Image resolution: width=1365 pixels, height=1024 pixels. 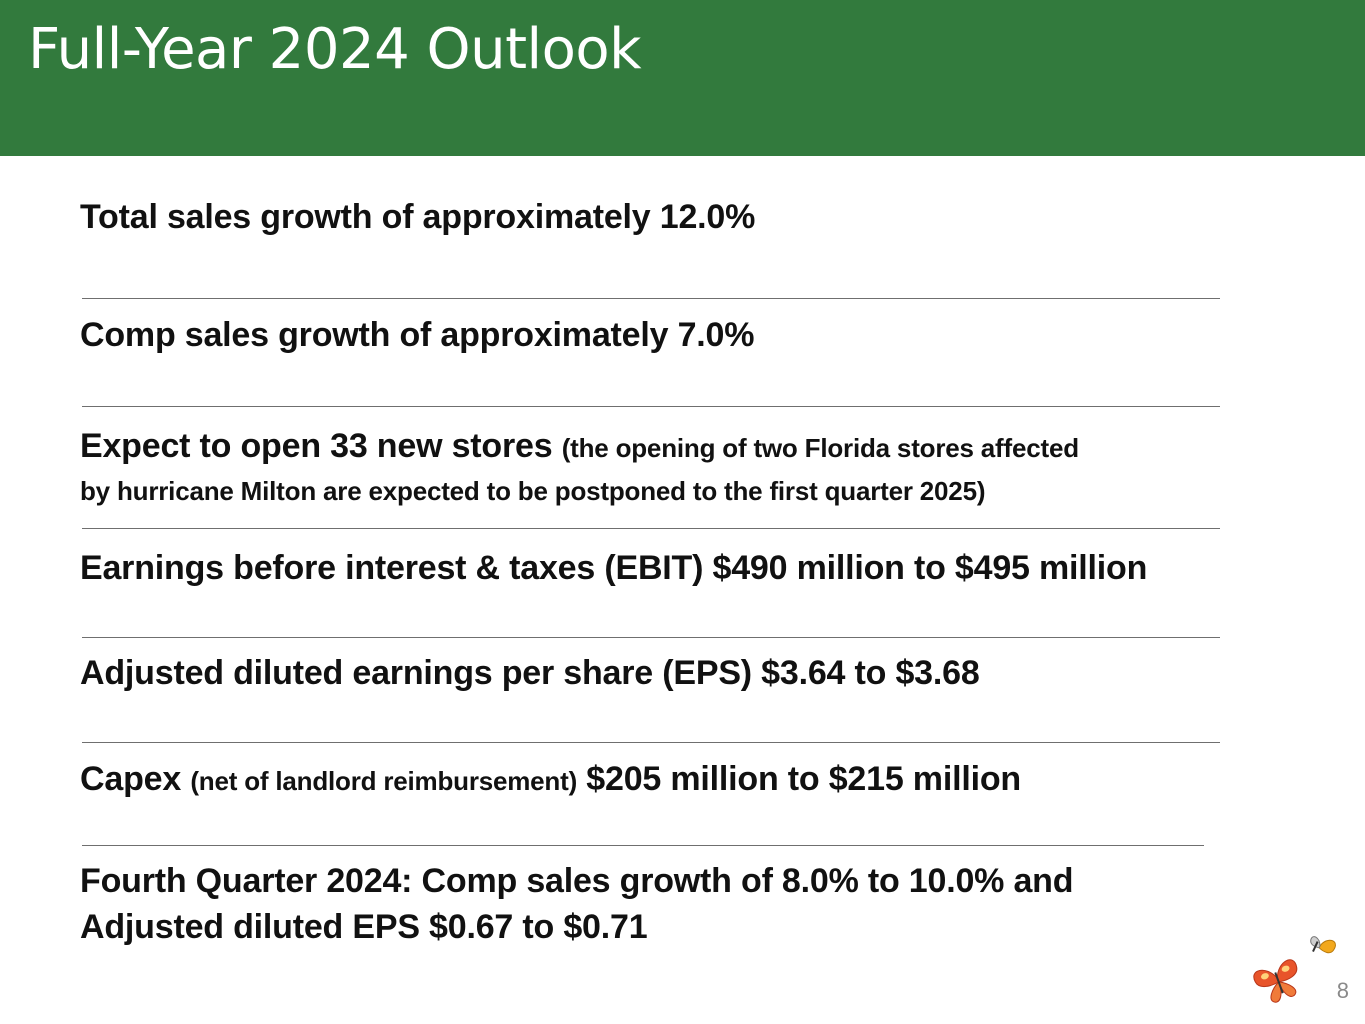 I want to click on butterfly-large-icon, so click(x=1275, y=981).